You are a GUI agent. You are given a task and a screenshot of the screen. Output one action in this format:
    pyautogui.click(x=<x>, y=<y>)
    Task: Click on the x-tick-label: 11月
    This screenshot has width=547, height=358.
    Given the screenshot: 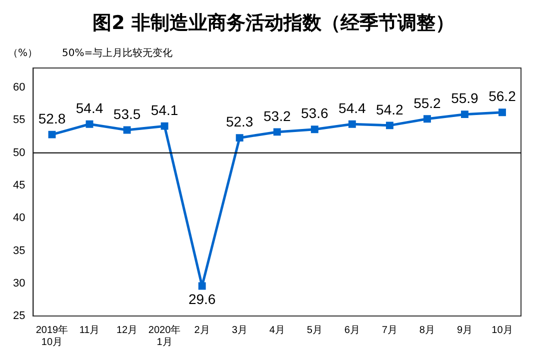 What is the action you would take?
    pyautogui.click(x=89, y=330)
    